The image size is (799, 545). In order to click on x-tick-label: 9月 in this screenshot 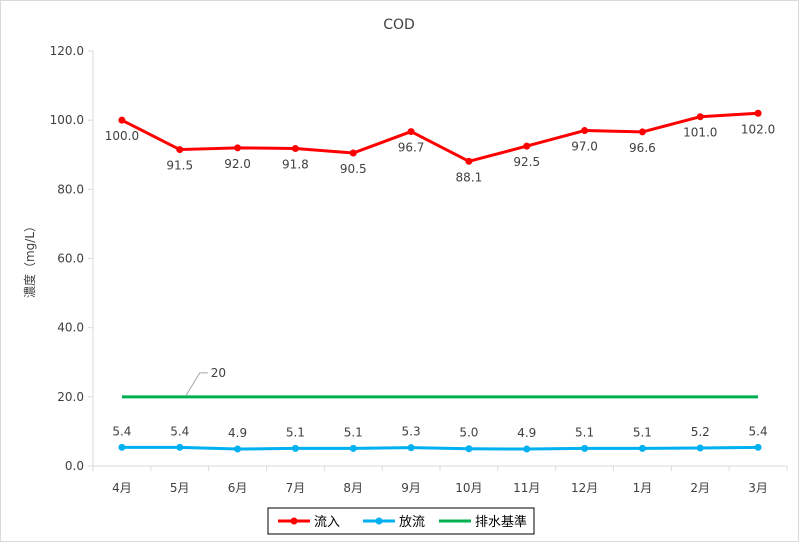, I will do `click(411, 488)`.